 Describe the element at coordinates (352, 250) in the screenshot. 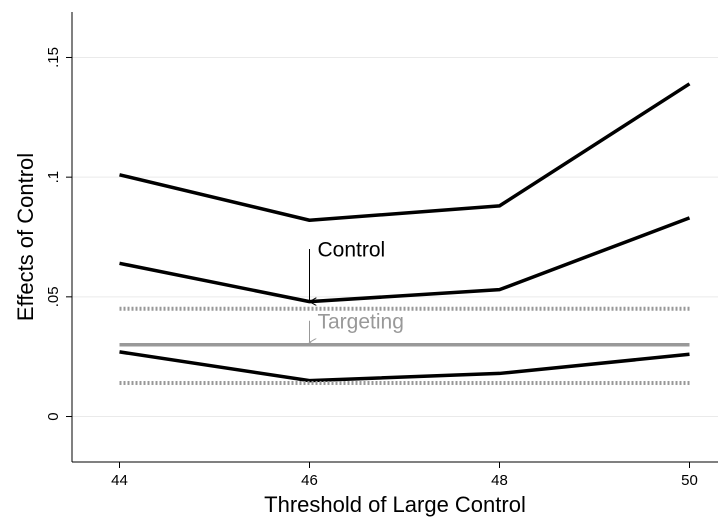

I see `annotation-label: Control` at that location.